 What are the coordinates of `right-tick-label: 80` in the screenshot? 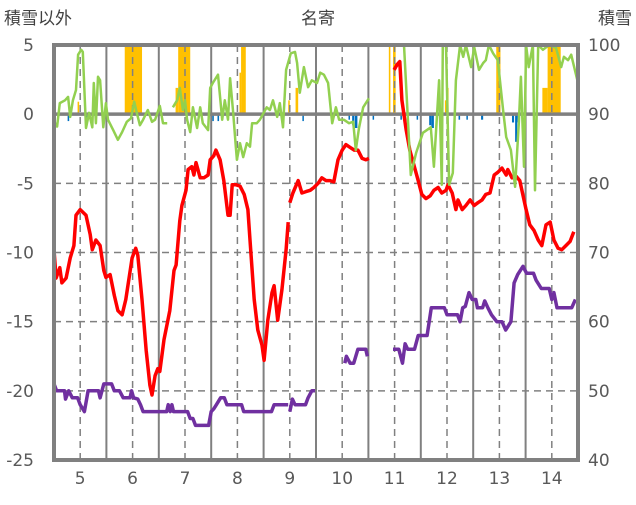 It's located at (599, 184).